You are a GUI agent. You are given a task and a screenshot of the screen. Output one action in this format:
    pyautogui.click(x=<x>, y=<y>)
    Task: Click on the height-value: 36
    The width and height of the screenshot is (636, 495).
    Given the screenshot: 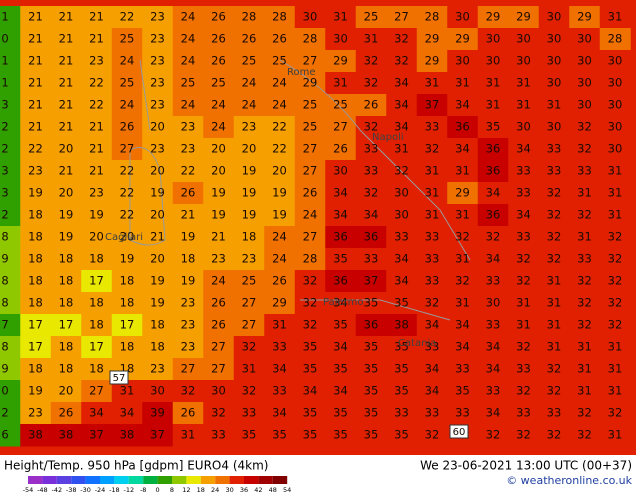 What is the action you would take?
    pyautogui.click(x=340, y=281)
    